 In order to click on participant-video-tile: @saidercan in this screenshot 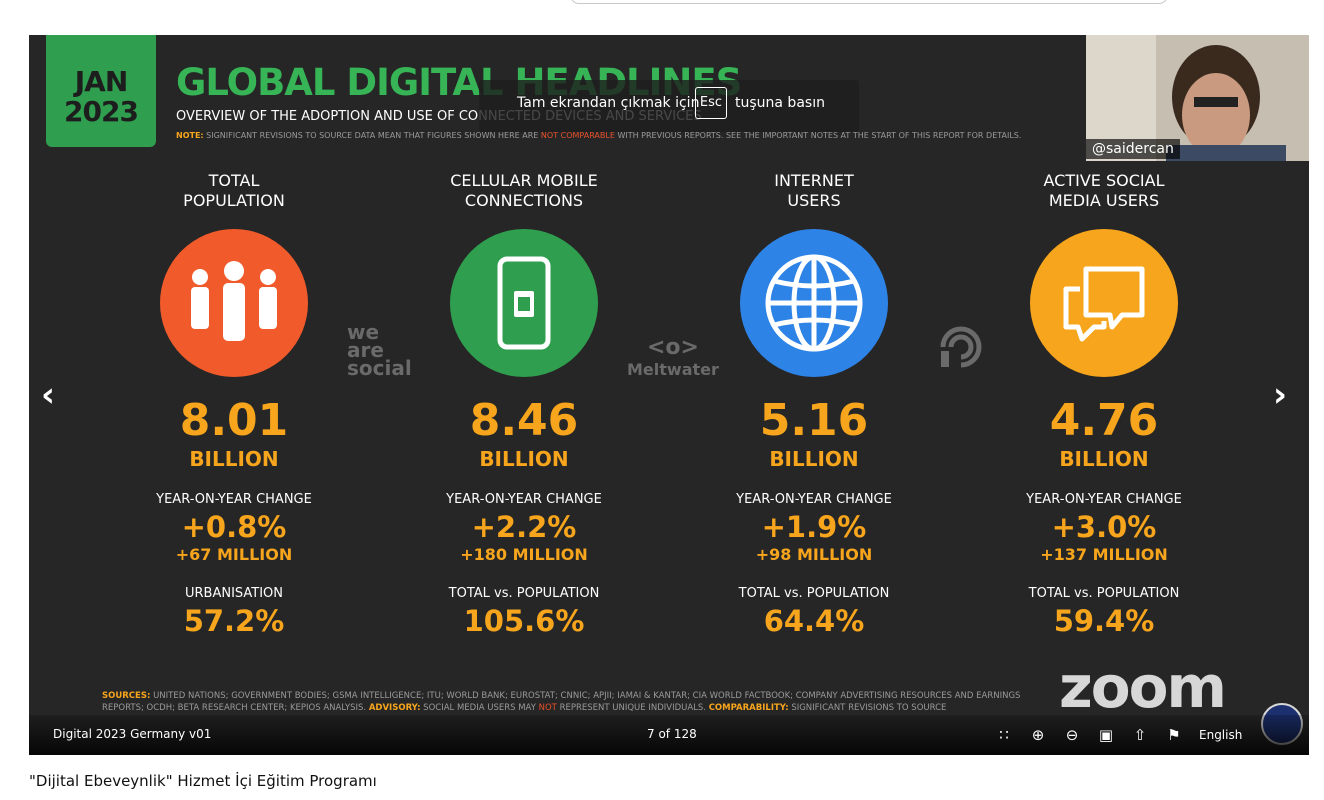, I will do `click(1197, 98)`.